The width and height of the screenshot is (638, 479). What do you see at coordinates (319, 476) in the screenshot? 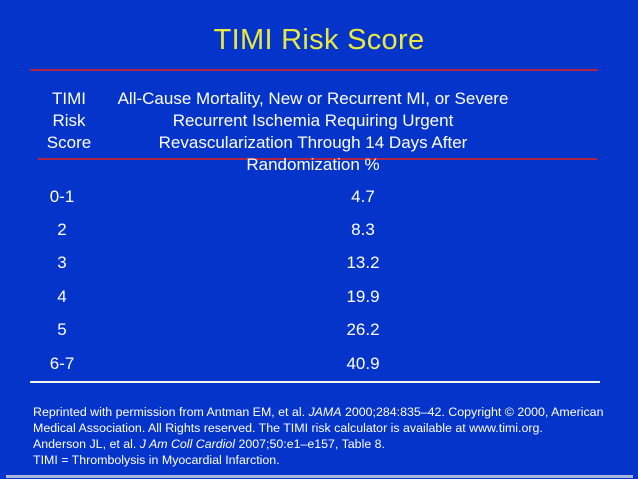
I see `slide-bottom-edge` at bounding box center [319, 476].